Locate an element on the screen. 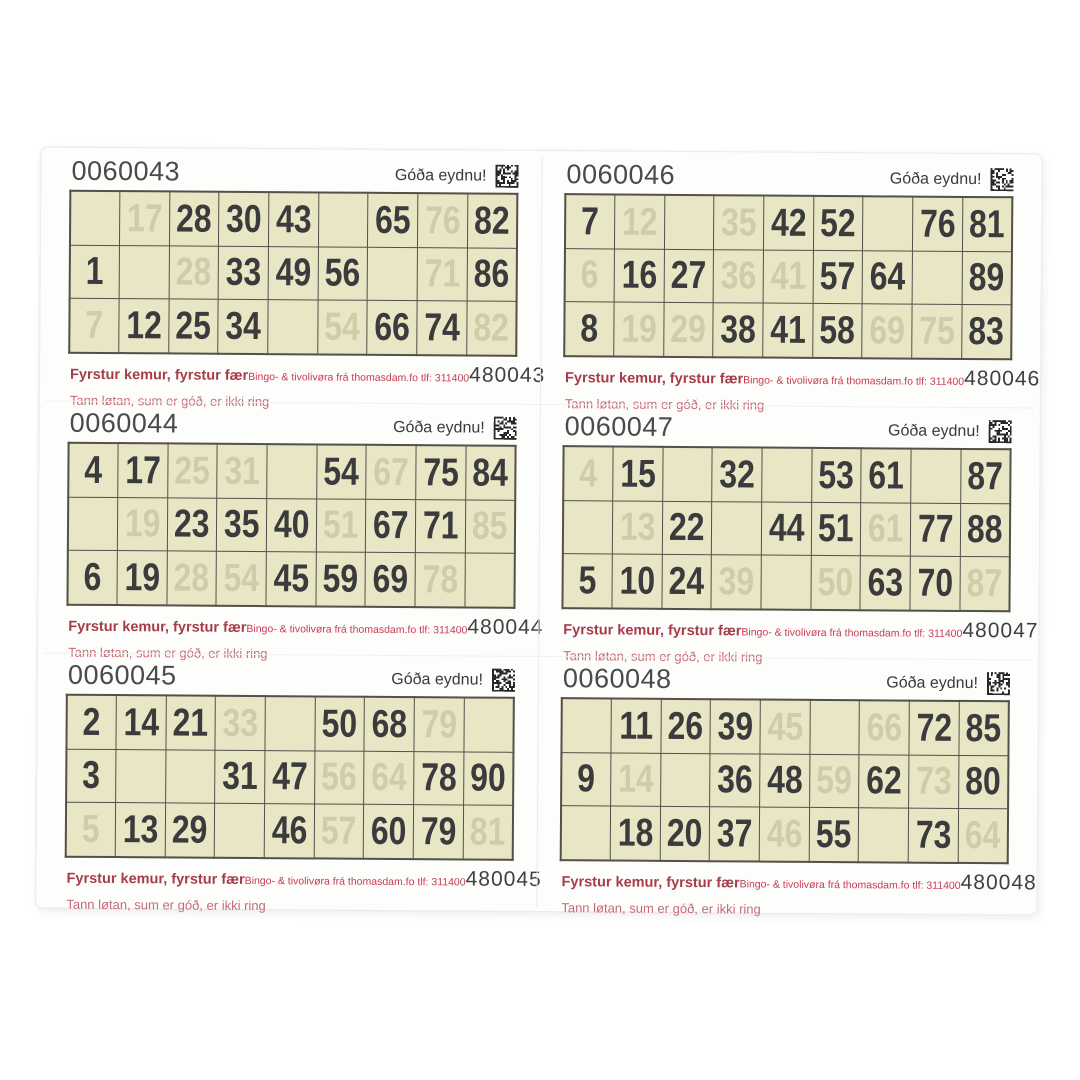 The image size is (1080, 1080). bingo-cell: 55 is located at coordinates (834, 835).